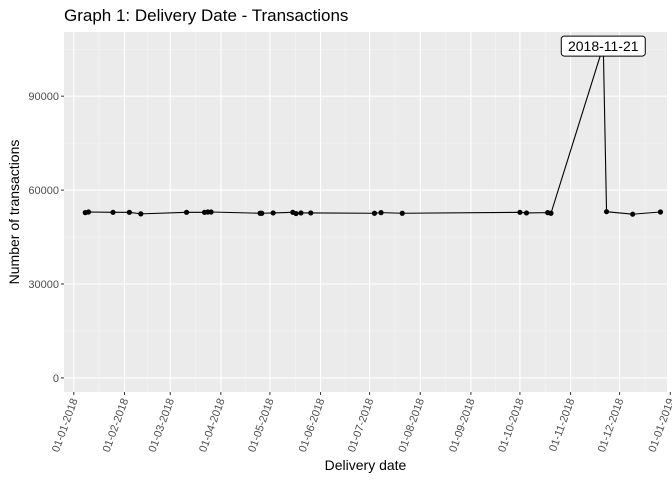  I want to click on x-tick-label: 01-11-2018, so click(562, 425).